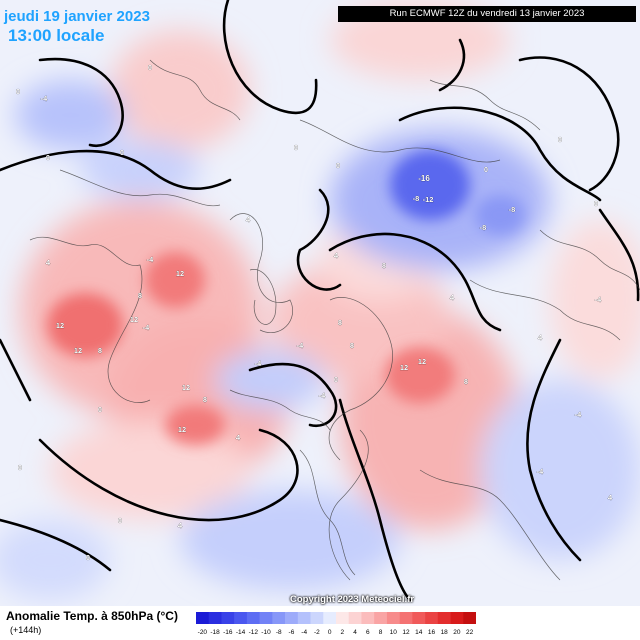 This screenshot has width=640, height=640. What do you see at coordinates (457, 632) in the screenshot?
I see `legend-tick-label: 20` at bounding box center [457, 632].